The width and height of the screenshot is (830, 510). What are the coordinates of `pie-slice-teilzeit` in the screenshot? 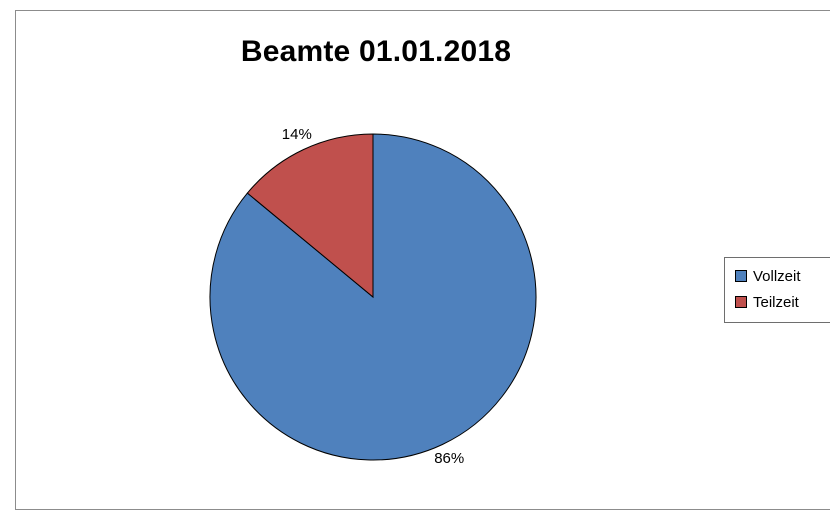 It's located at (310, 216).